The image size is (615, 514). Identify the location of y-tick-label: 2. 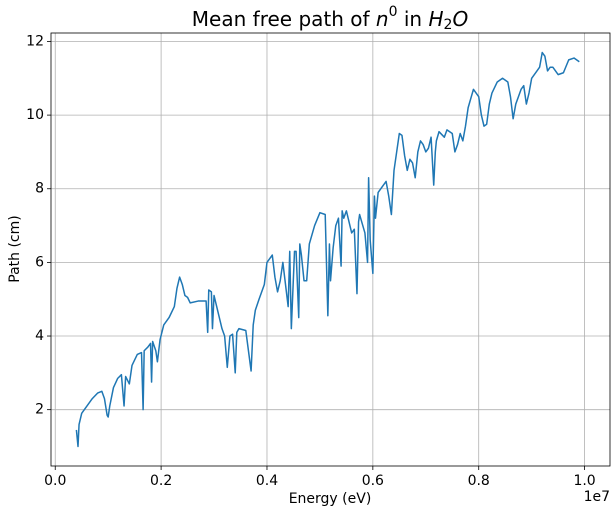
(39, 410).